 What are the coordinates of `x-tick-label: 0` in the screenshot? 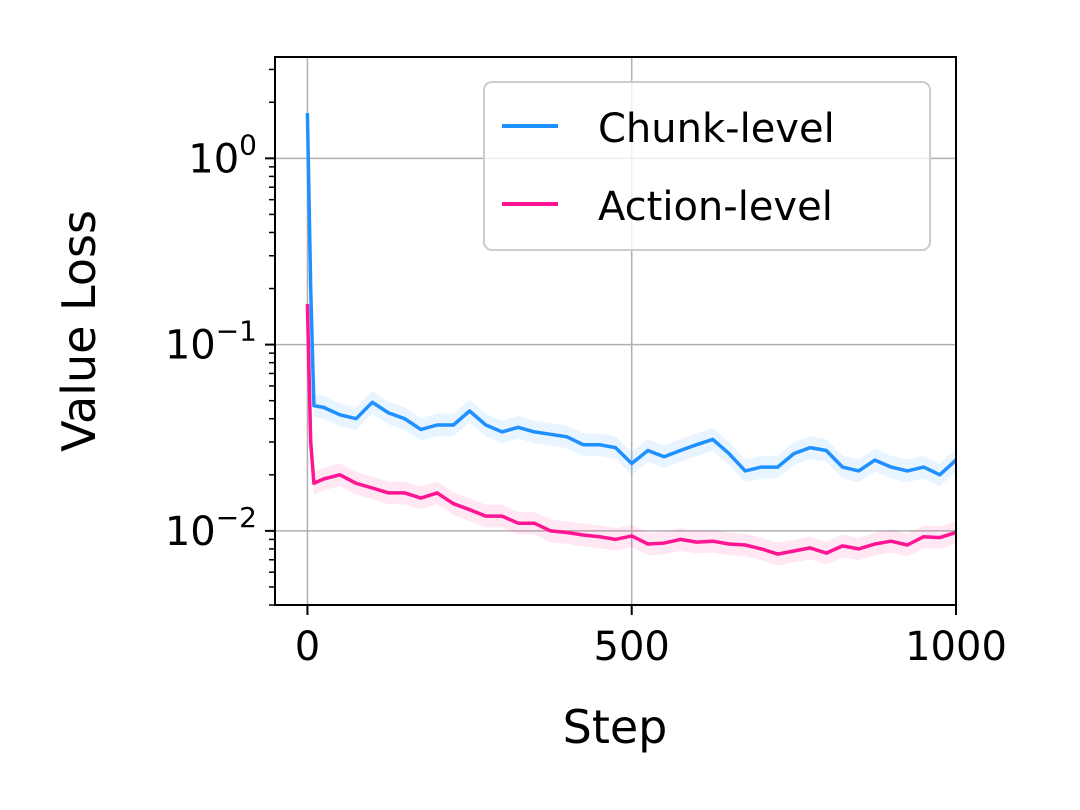 It's located at (307, 647).